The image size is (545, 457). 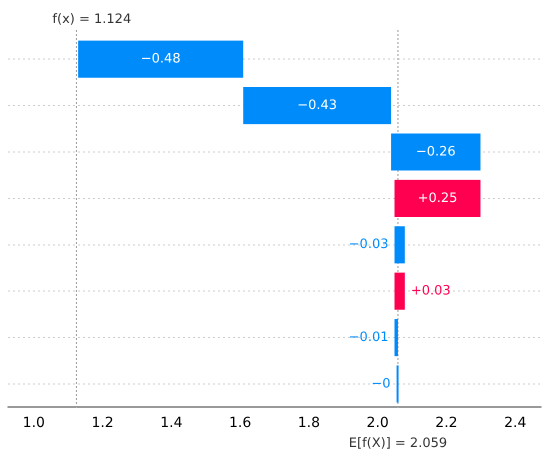 What do you see at coordinates (446, 423) in the screenshot?
I see `x-tick-label: 2.2` at bounding box center [446, 423].